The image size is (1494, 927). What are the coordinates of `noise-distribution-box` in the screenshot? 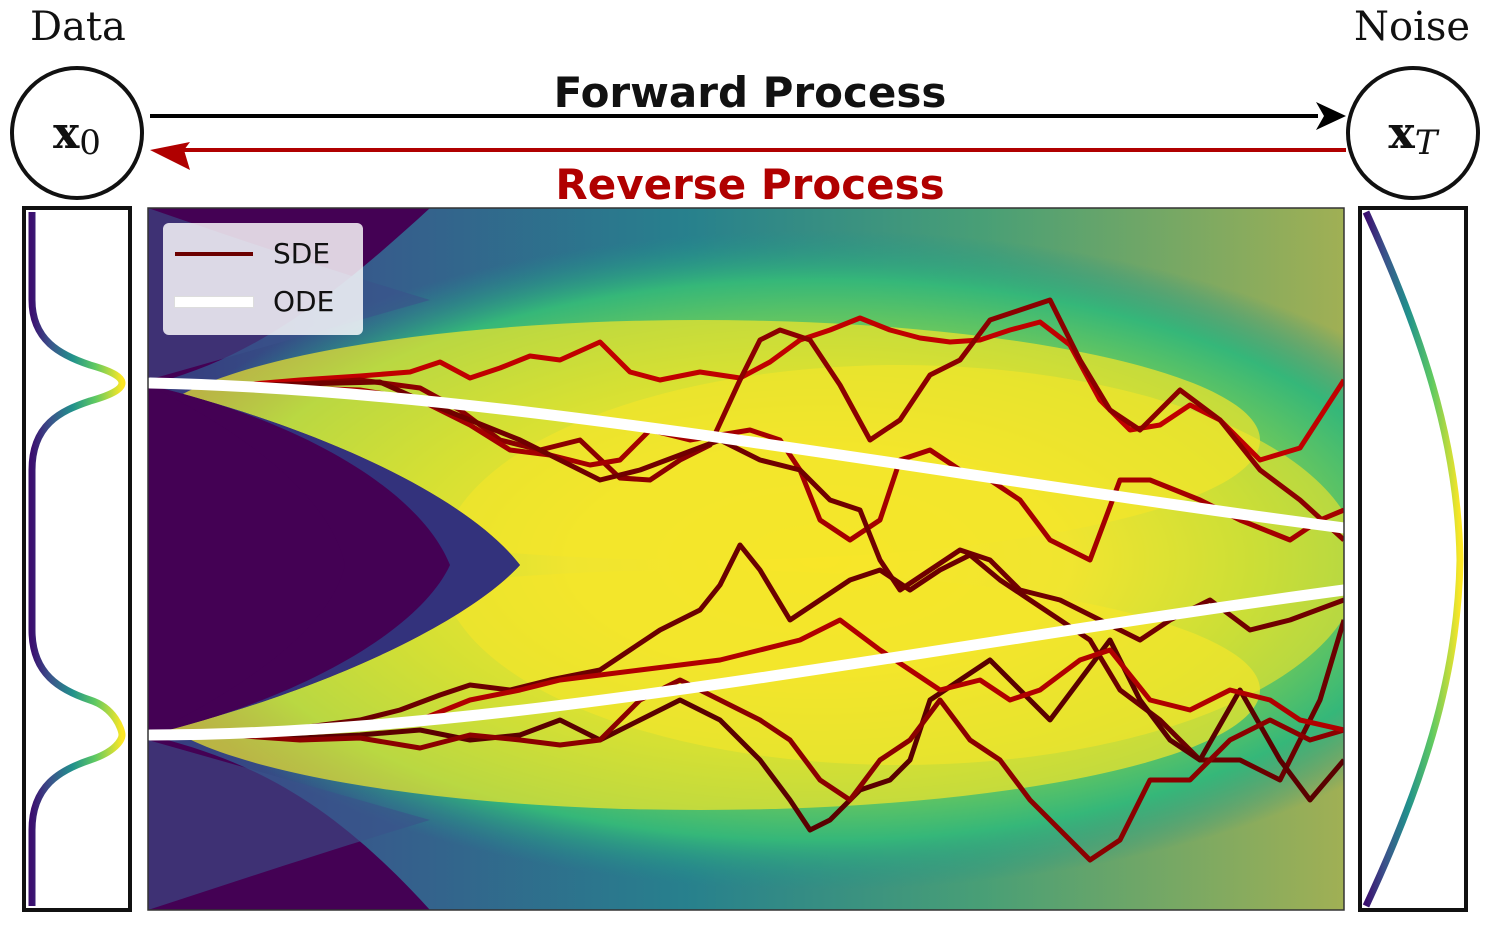 It's located at (1413, 559).